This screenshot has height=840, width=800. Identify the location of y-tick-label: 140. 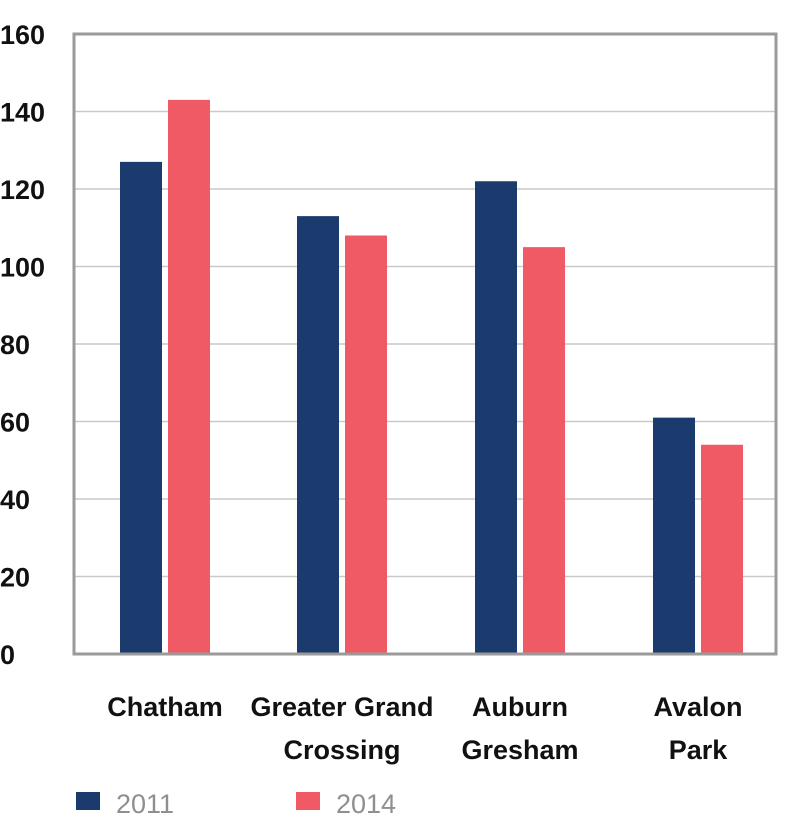
(22, 113).